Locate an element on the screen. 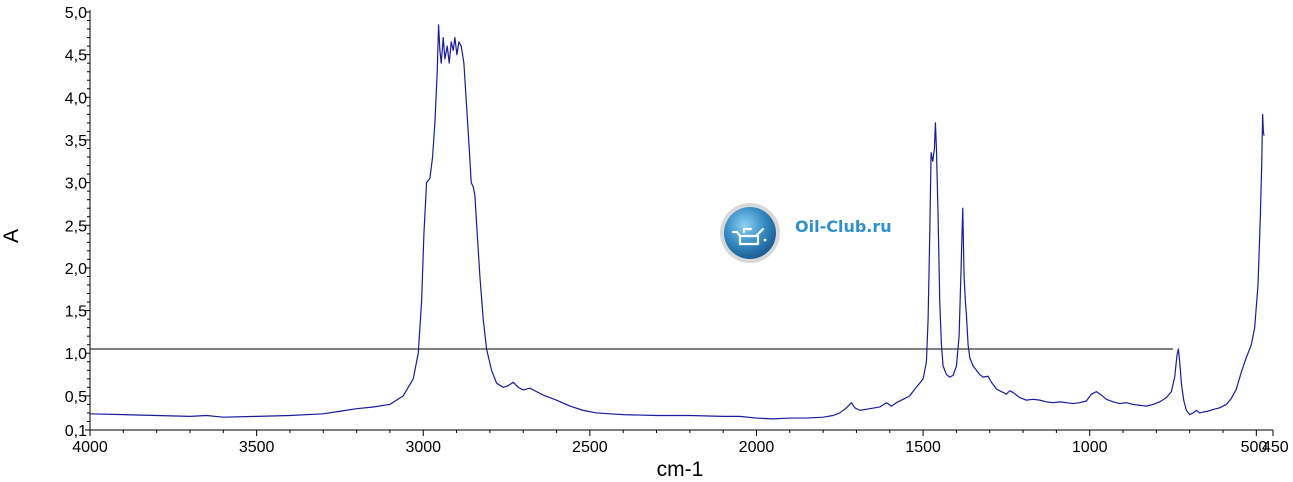  x-tick-label: 3000 is located at coordinates (423, 447).